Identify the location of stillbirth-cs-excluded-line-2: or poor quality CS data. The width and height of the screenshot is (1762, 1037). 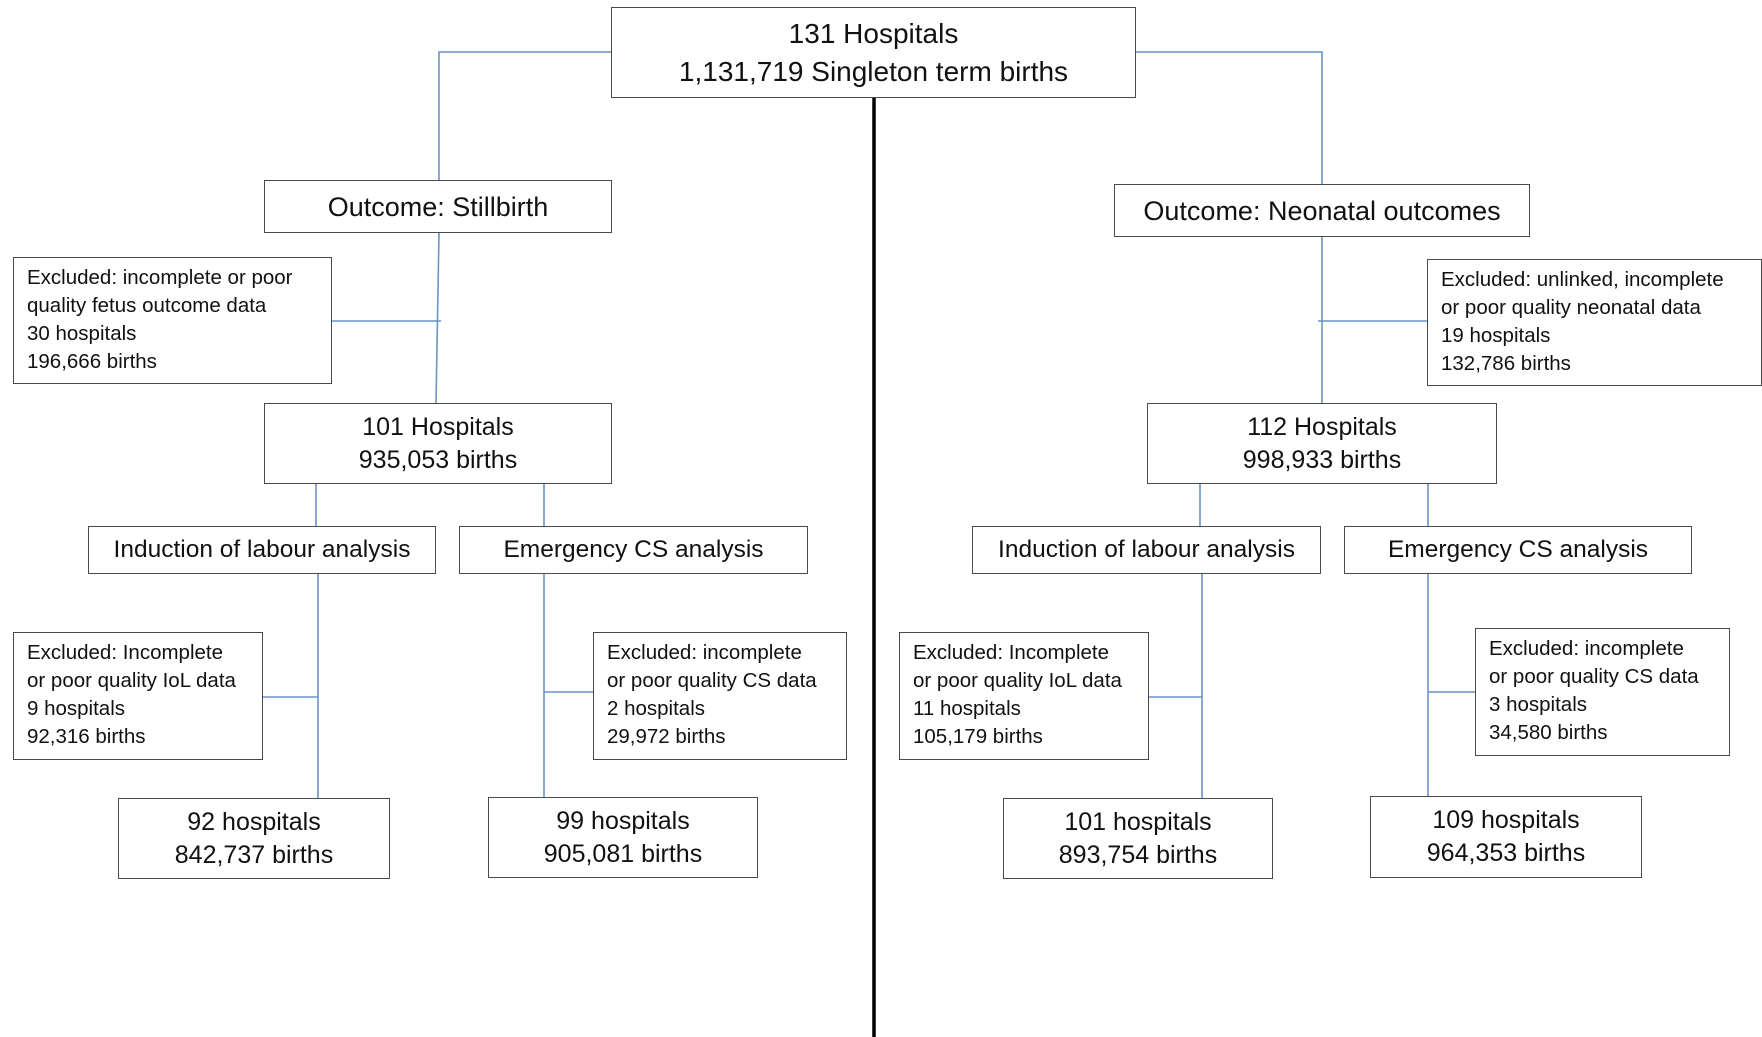
(712, 680).